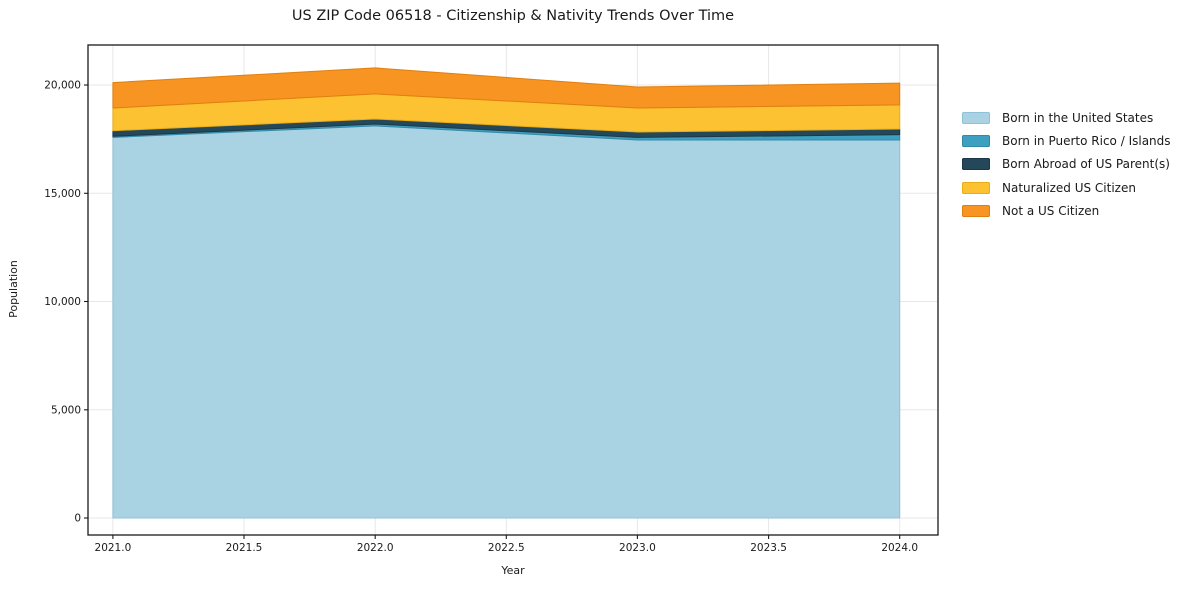 The image size is (1189, 590). What do you see at coordinates (62, 86) in the screenshot?
I see `y-tick-label: 20,000` at bounding box center [62, 86].